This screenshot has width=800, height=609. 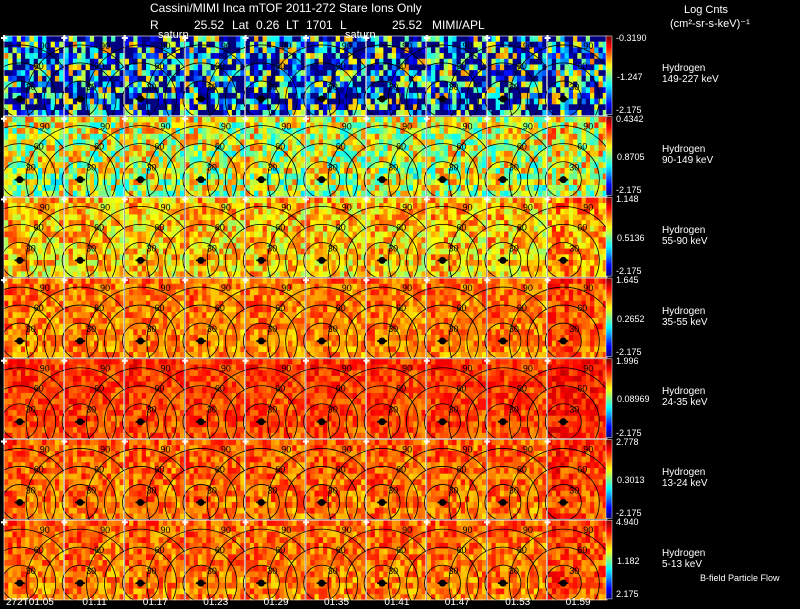 I want to click on panel-r0-c6: 30 60 90, so click(x=382, y=94).